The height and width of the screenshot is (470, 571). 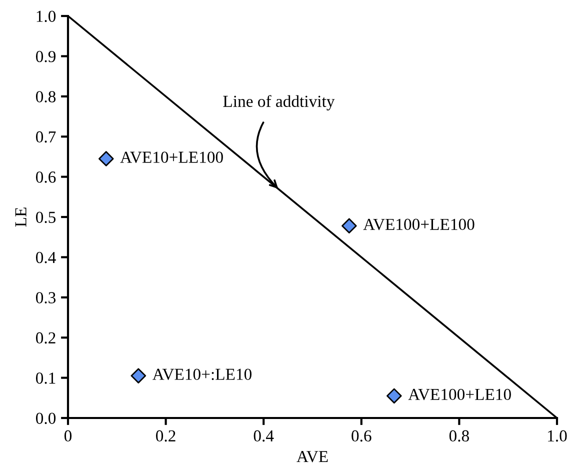 I want to click on y-tick-label: 0.0, so click(x=46, y=418).